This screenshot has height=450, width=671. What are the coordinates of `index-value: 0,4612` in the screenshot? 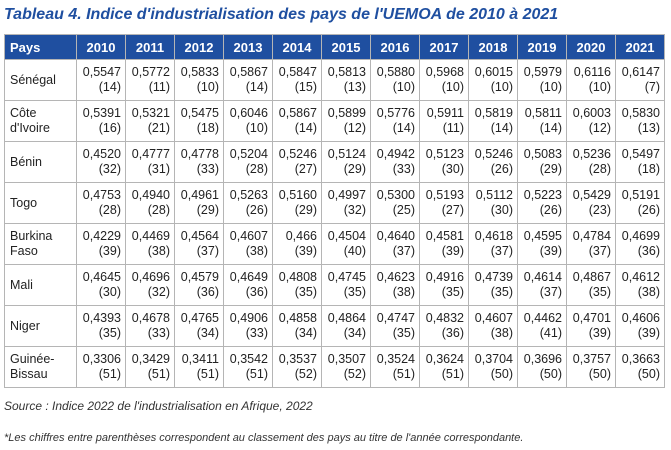 It's located at (640, 277).